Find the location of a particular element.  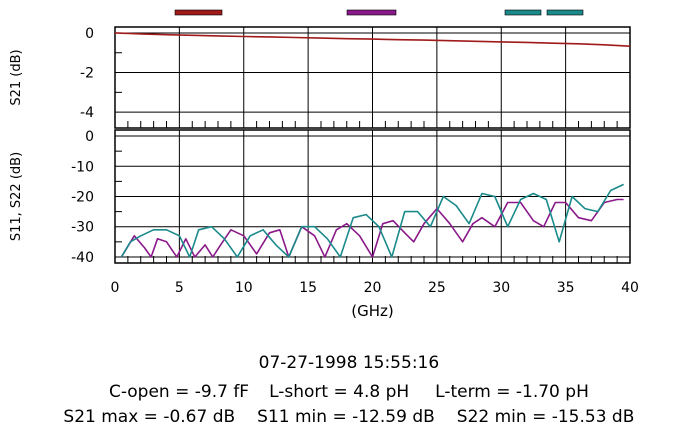

c-open-value: C-open = -9.7 fF is located at coordinates (179, 392).